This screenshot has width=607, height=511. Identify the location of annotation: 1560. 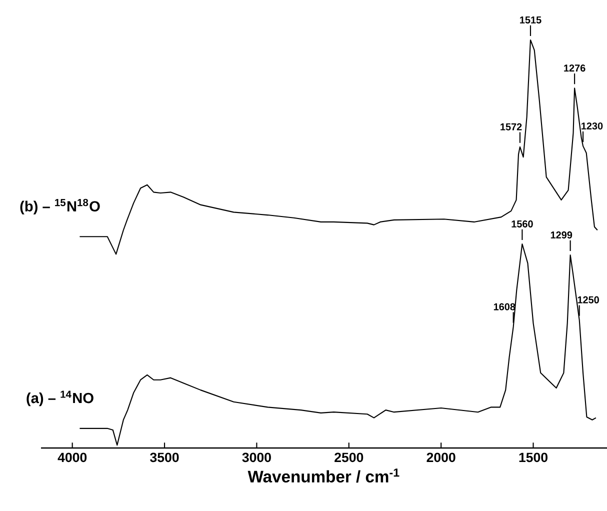
(522, 224).